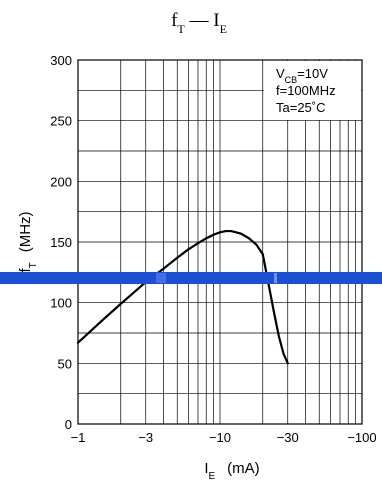 The width and height of the screenshot is (382, 481). I want to click on y-tick-label: 250, so click(61, 121).